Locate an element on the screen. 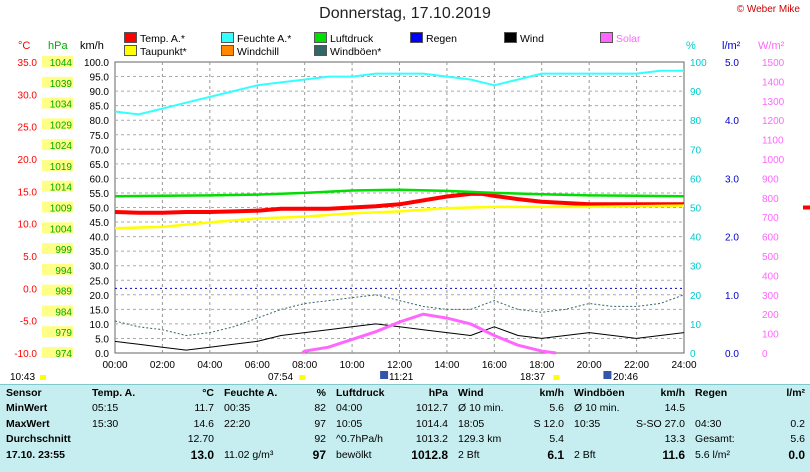  series-line-wind is located at coordinates (399, 337).